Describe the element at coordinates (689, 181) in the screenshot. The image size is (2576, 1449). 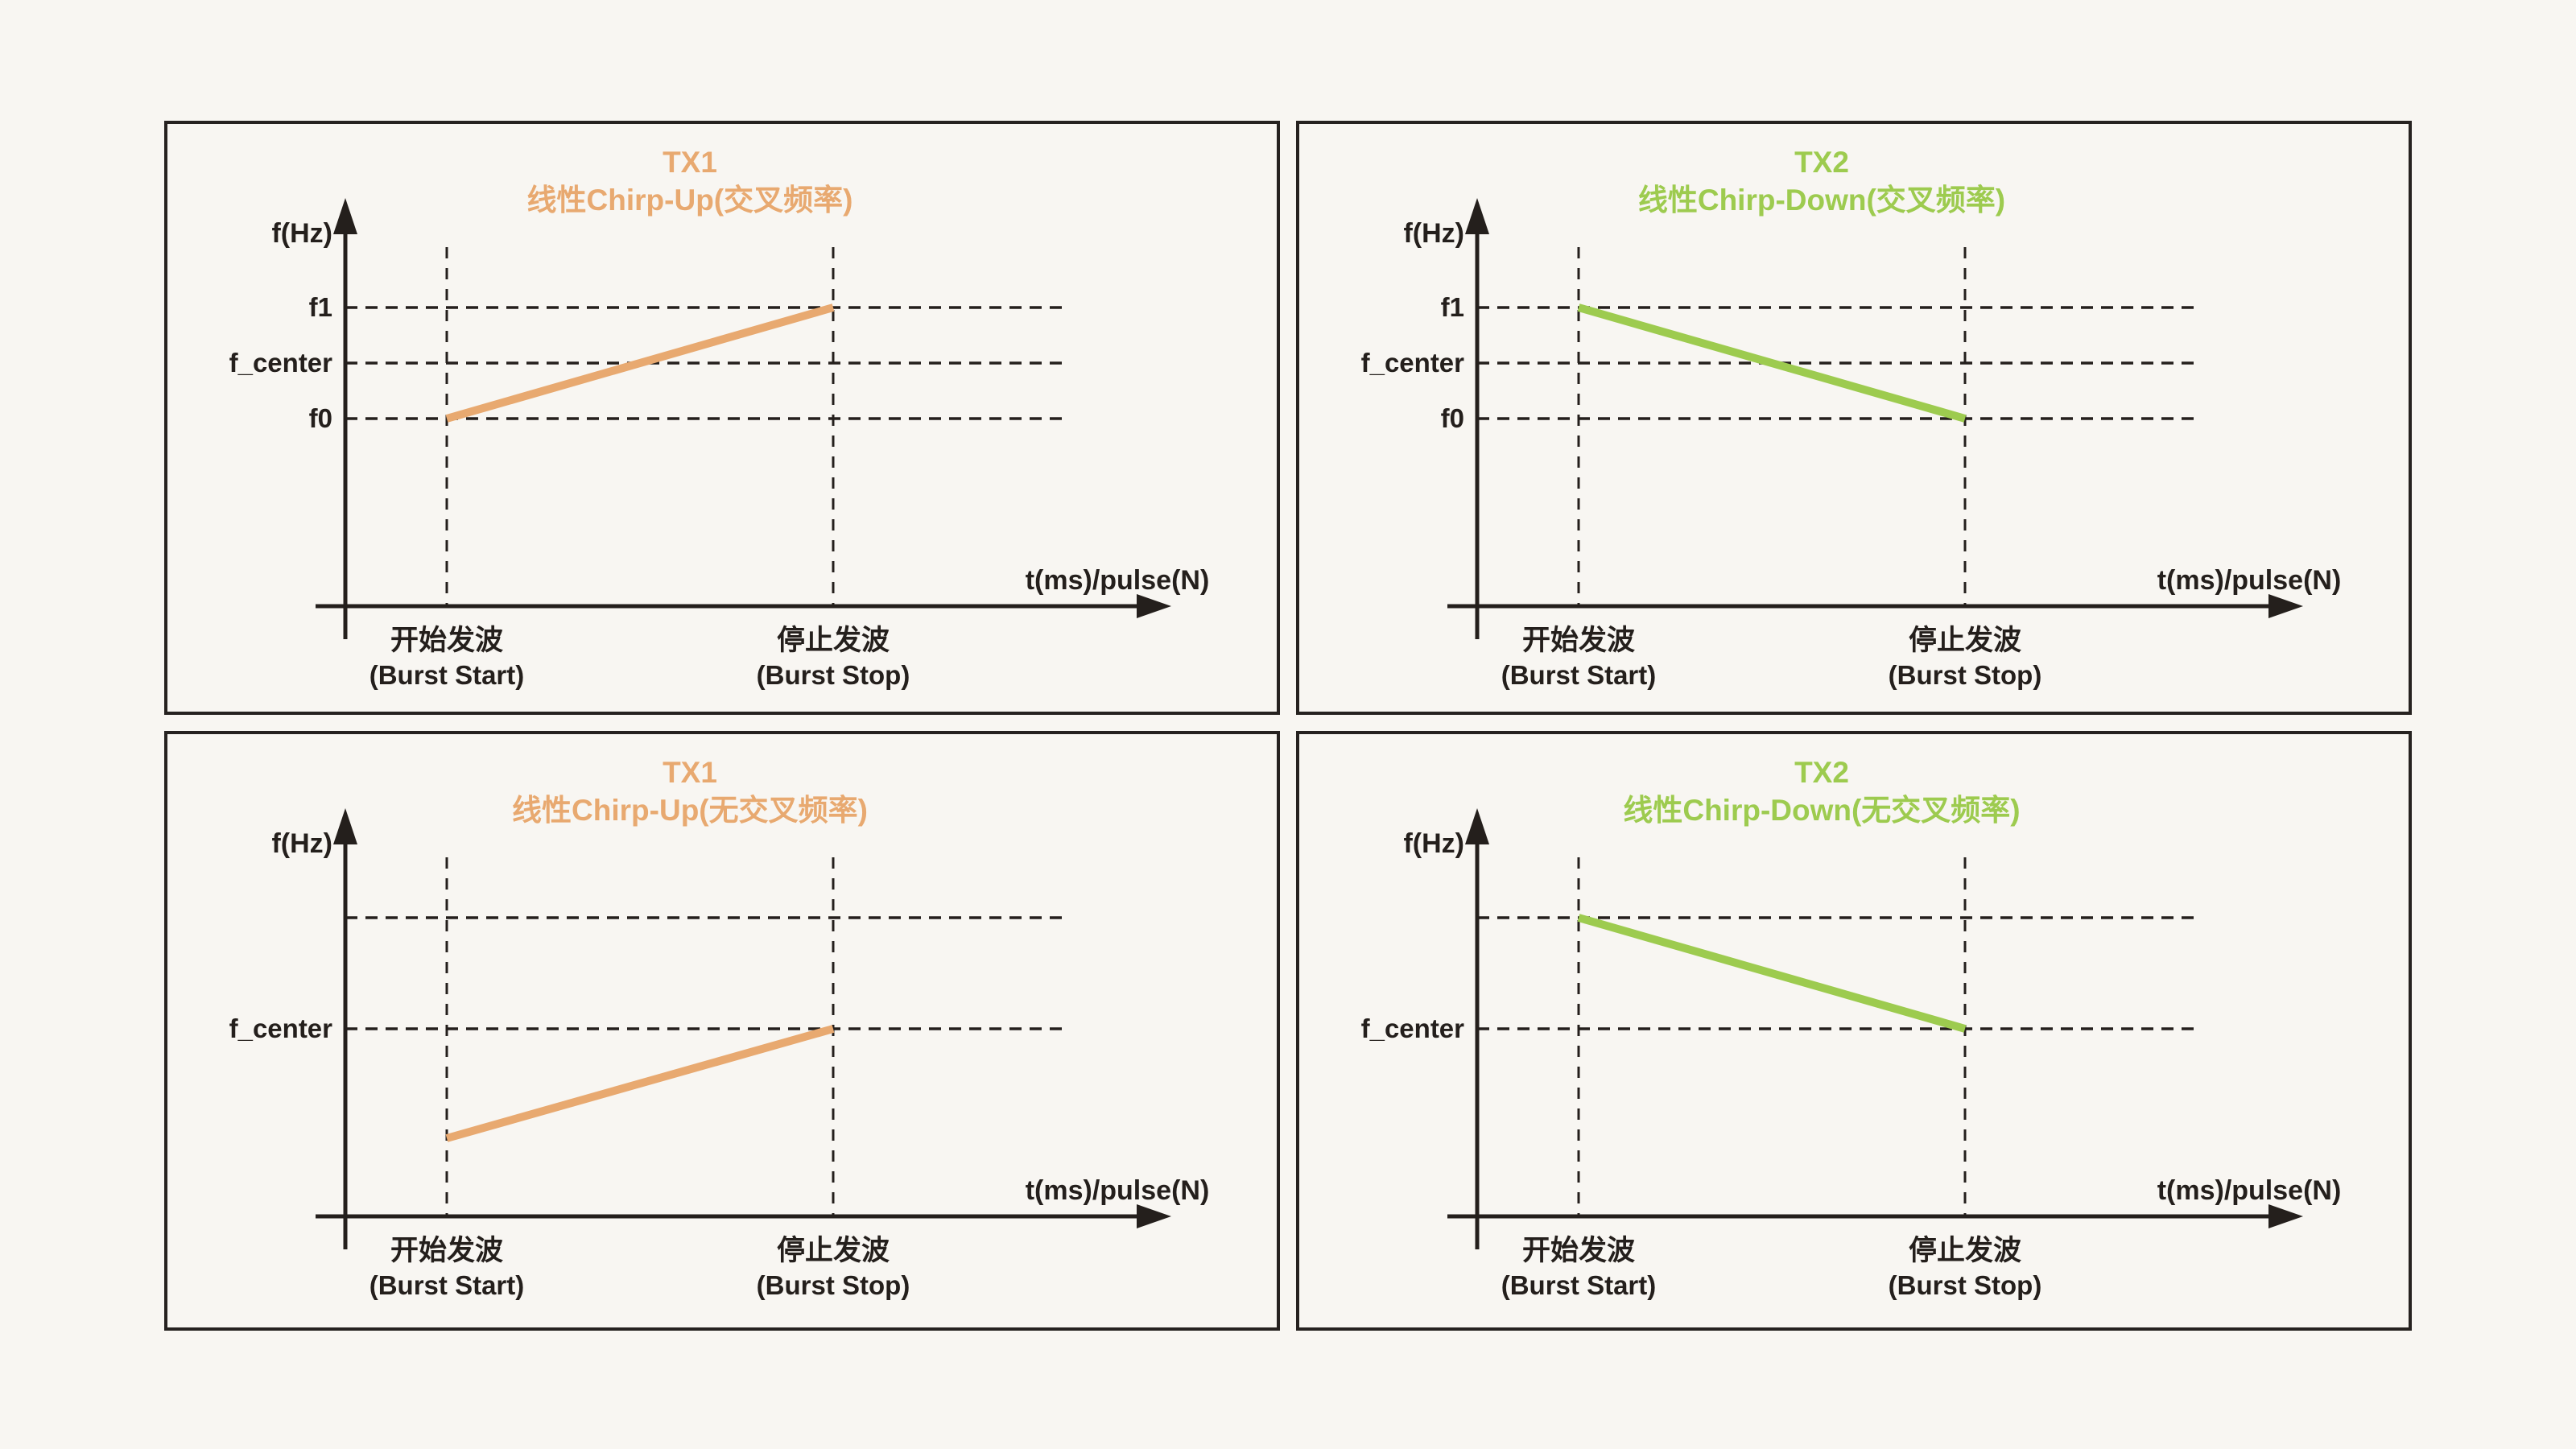
I see `panel-title: TX1 线性Chirp-Up(交叉频率)` at that location.